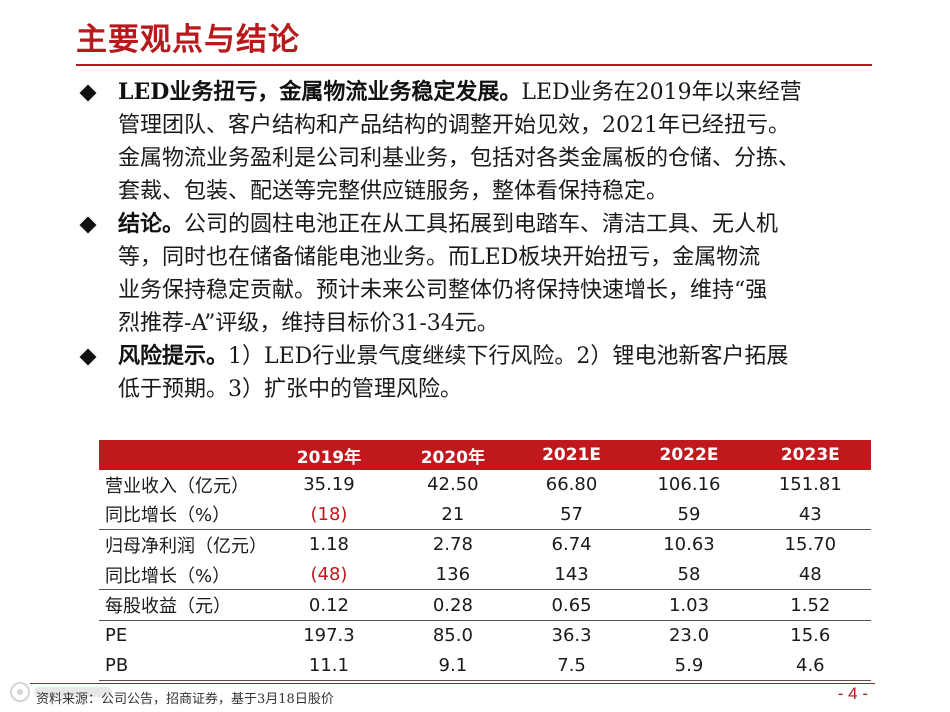 This screenshot has width=950, height=712. I want to click on table-cell: 1.03, so click(689, 605).